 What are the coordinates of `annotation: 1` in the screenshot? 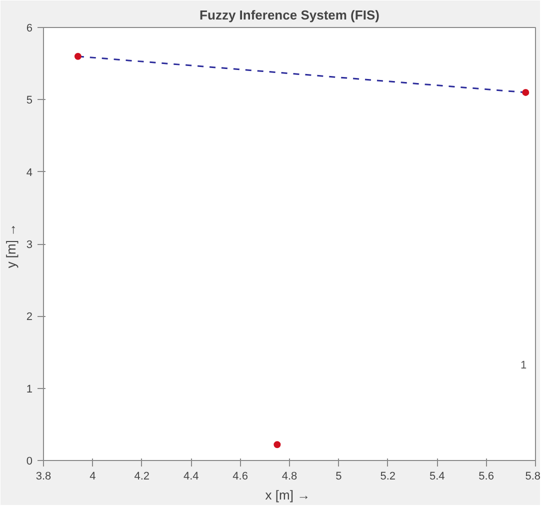 It's located at (523, 366).